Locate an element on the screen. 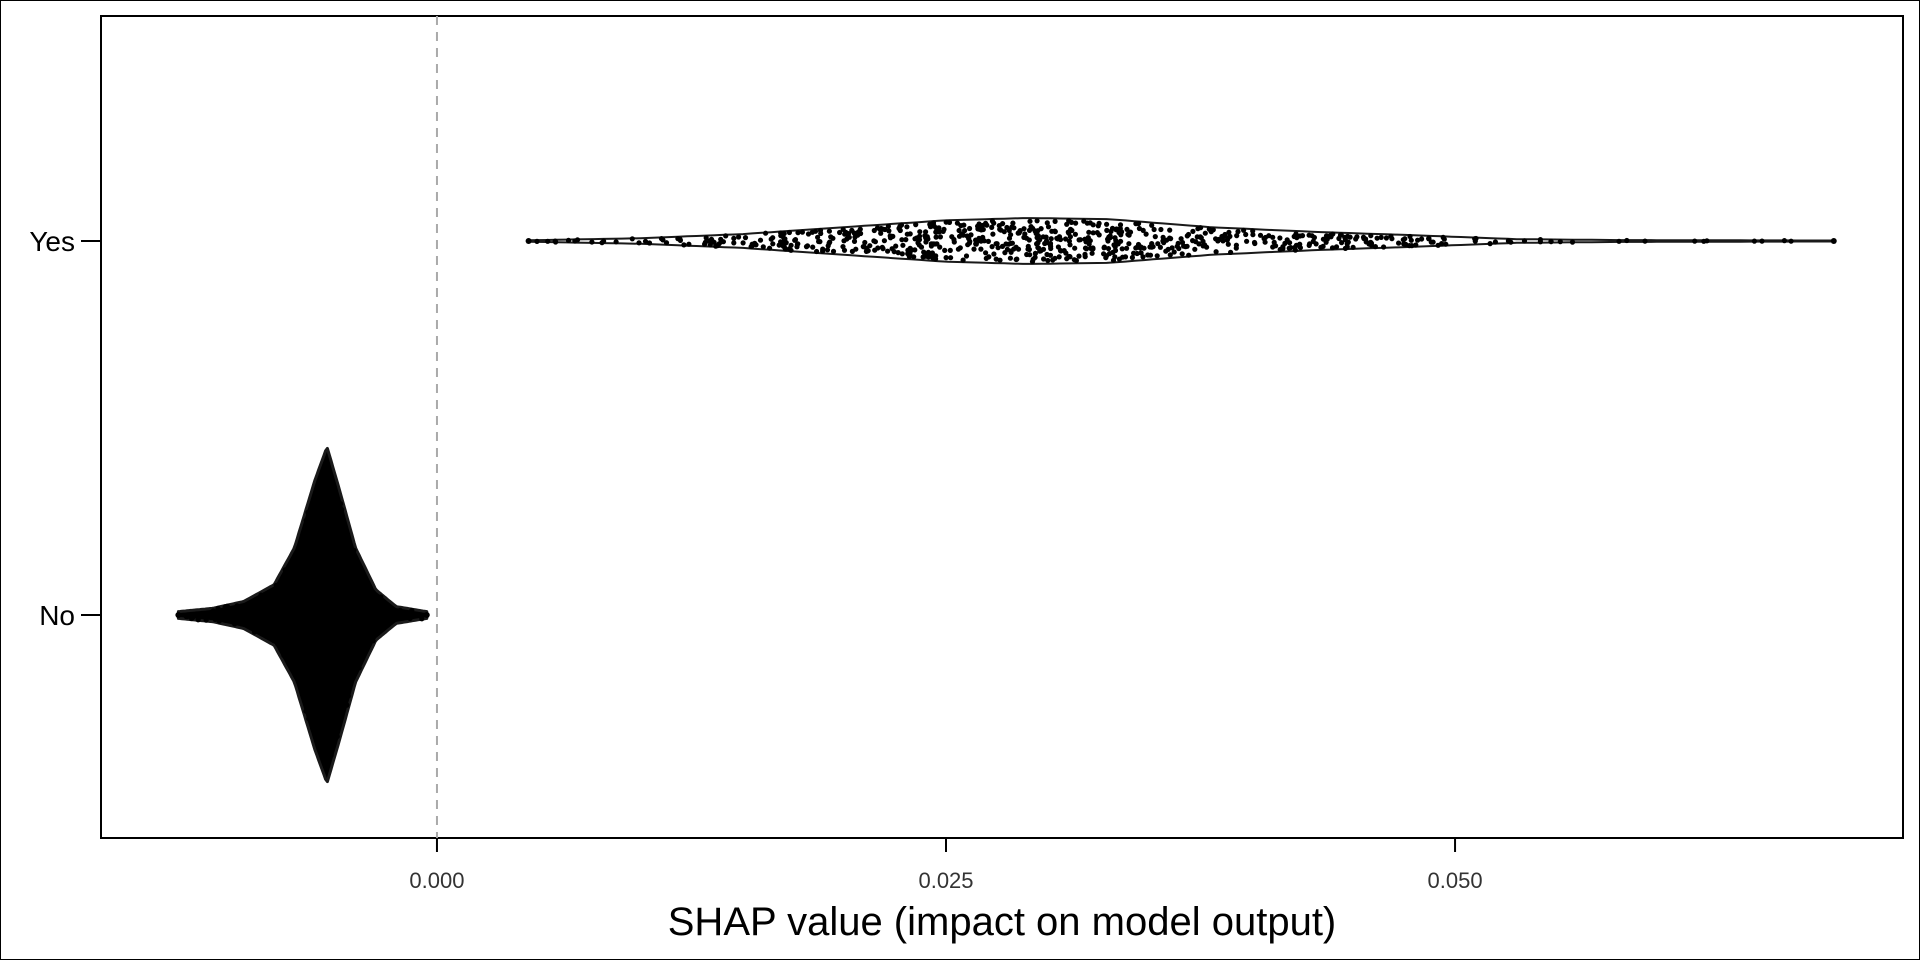 This screenshot has height=960, width=1920. x-tick-label: 0.025 is located at coordinates (945, 880).